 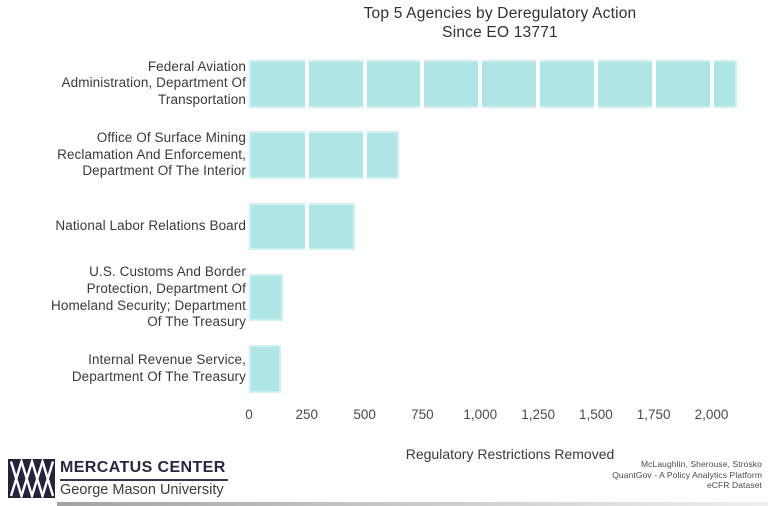 What do you see at coordinates (500, 32) in the screenshot?
I see `chart-title-line2: Since EO 13771` at bounding box center [500, 32].